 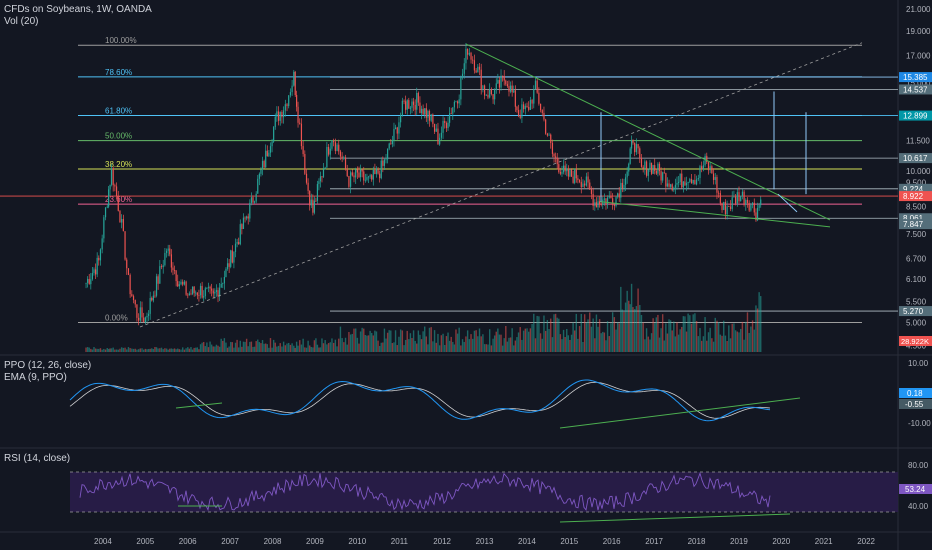 What do you see at coordinates (915, 116) in the screenshot?
I see `price-axis-badge-text: 12.899` at bounding box center [915, 116].